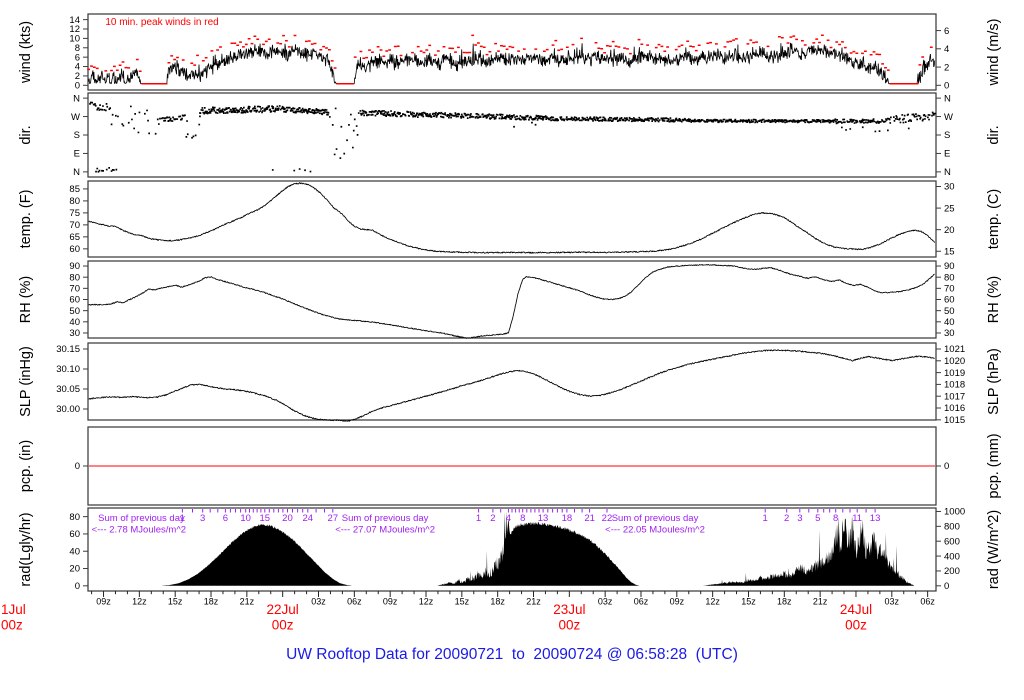 The image size is (1024, 700). I want to click on radiation-cumulative-tick-label: 4, so click(508, 518).